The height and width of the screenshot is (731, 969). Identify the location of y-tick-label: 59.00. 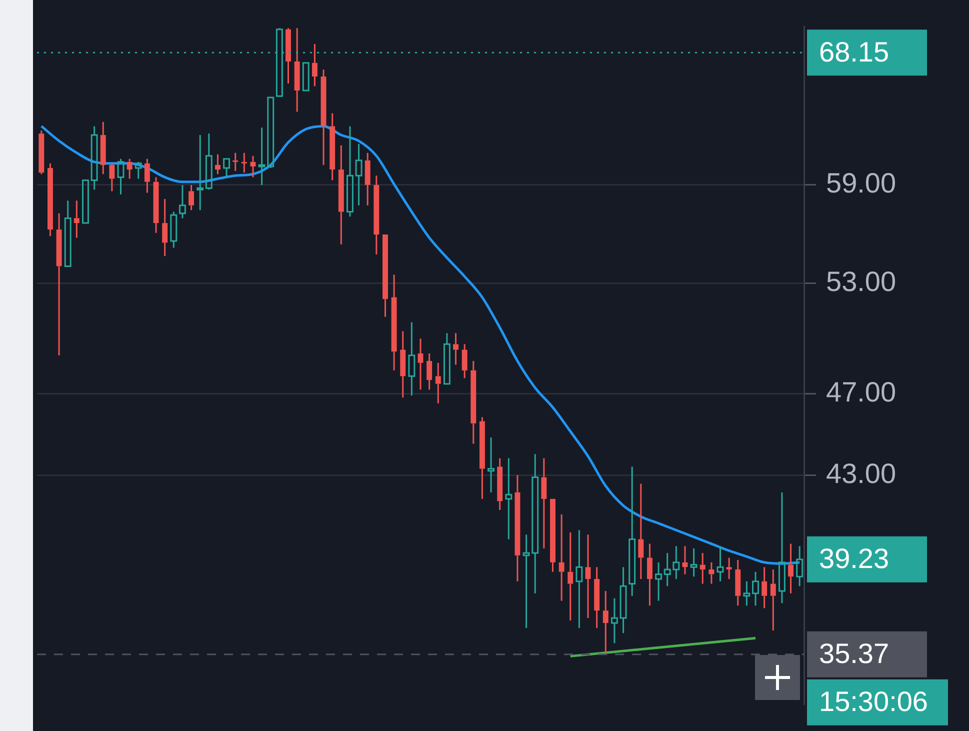
(861, 183).